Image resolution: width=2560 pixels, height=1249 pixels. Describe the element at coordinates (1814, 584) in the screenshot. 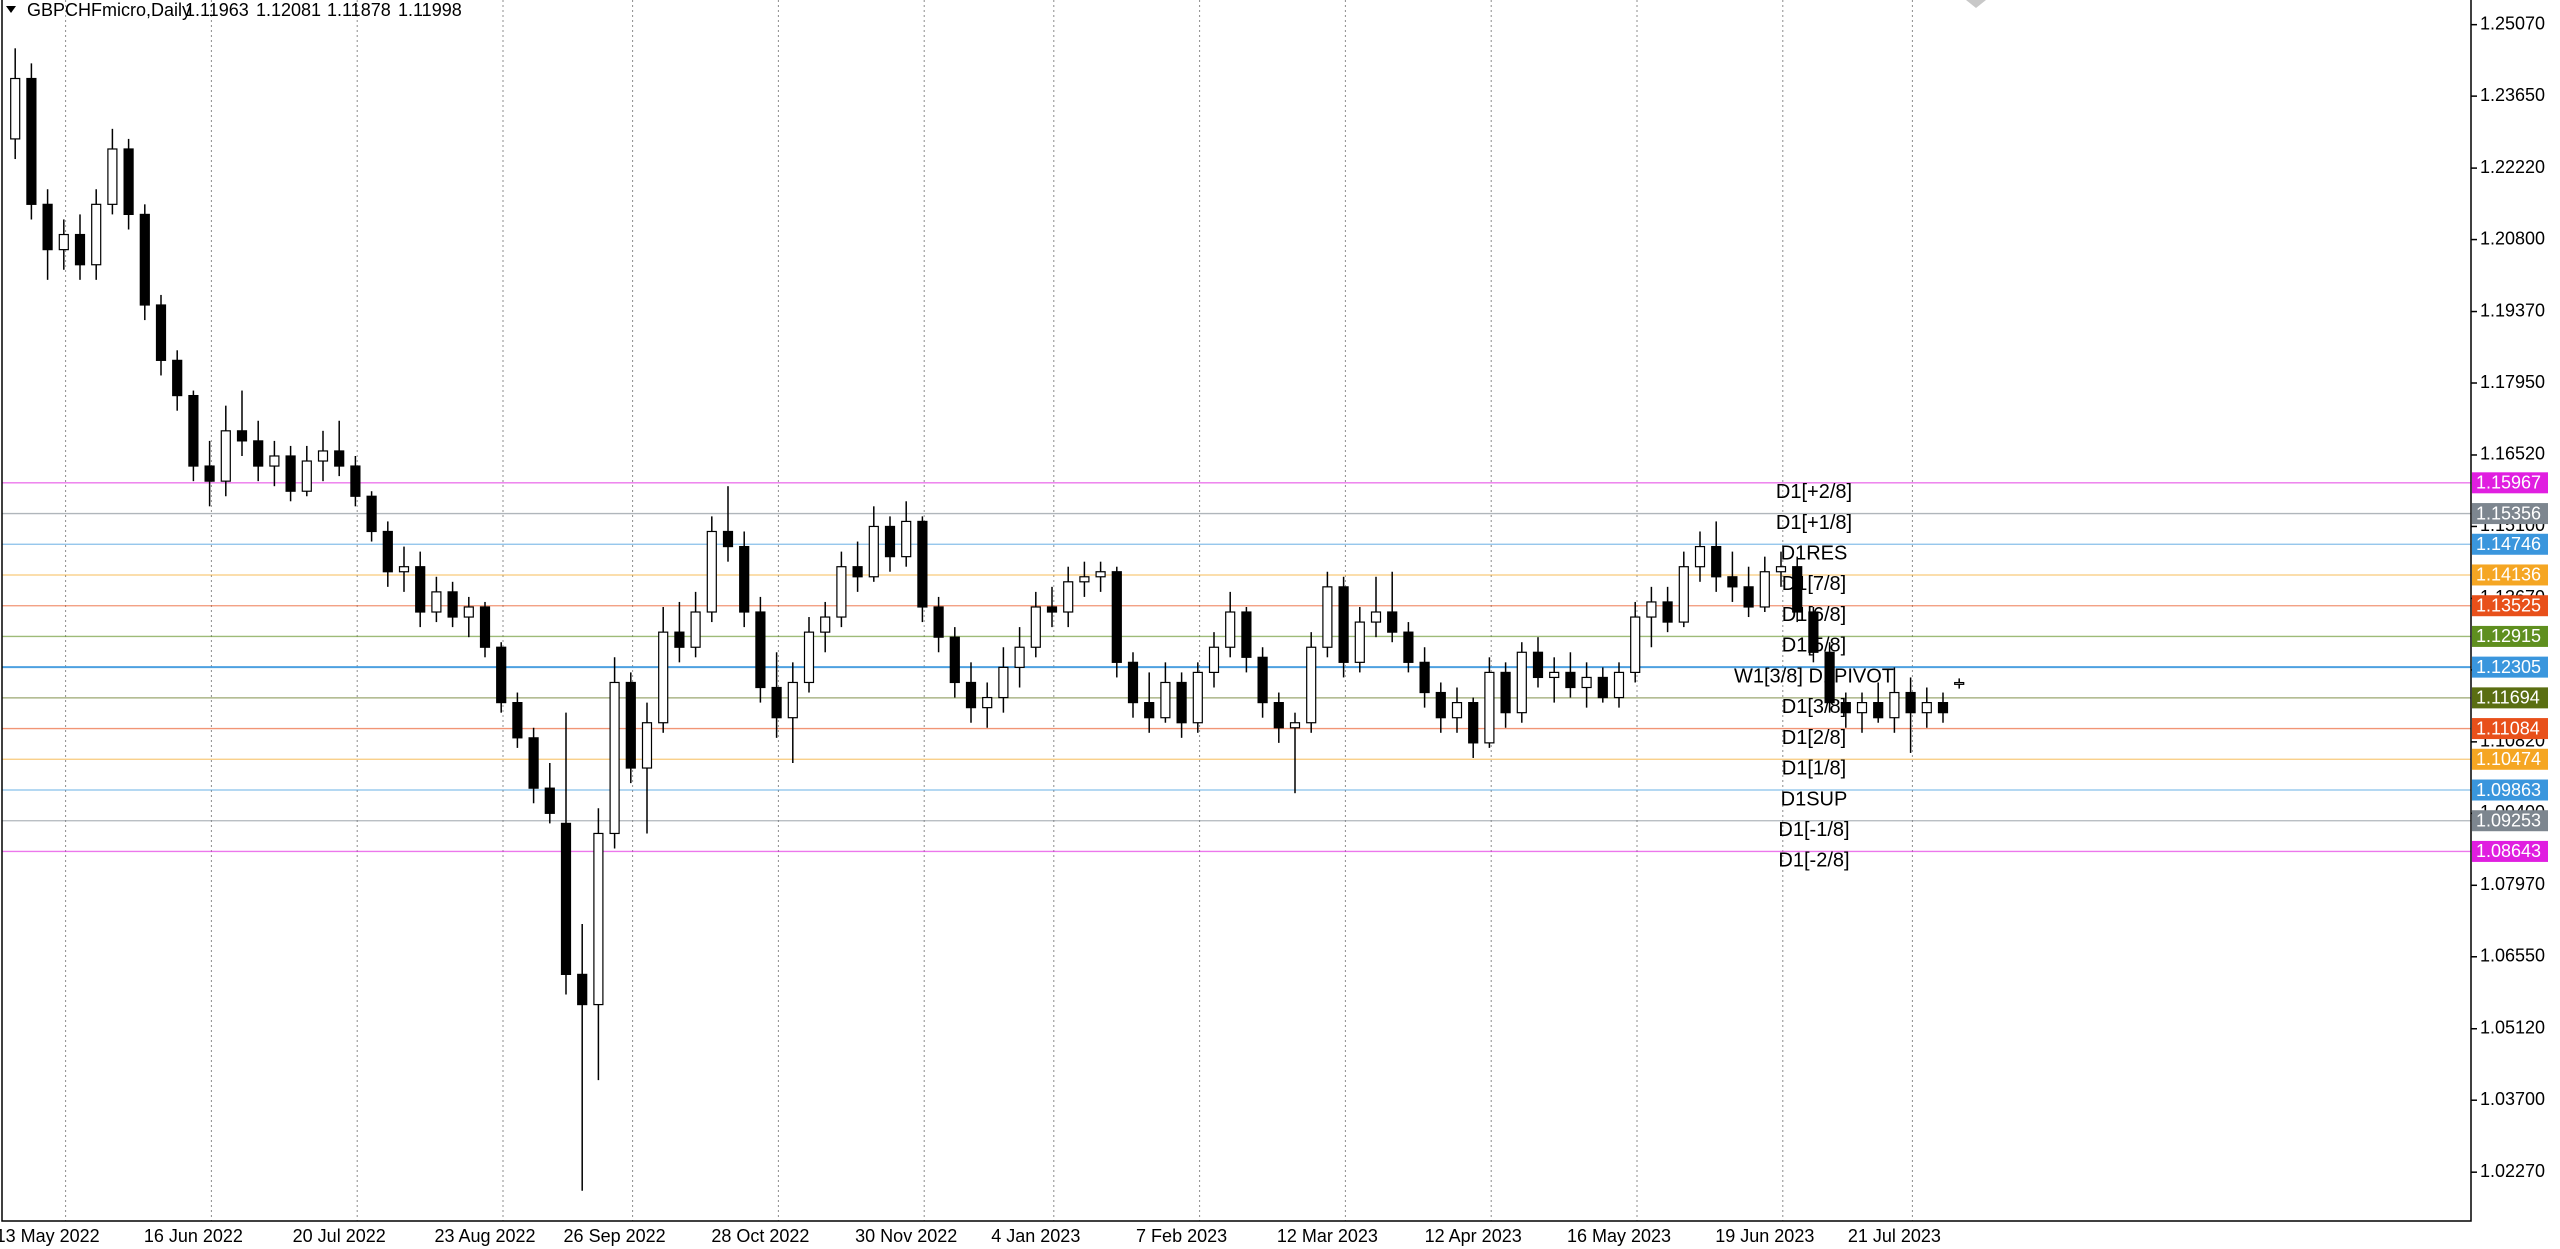

I see `level-label: D1[7/8]` at that location.